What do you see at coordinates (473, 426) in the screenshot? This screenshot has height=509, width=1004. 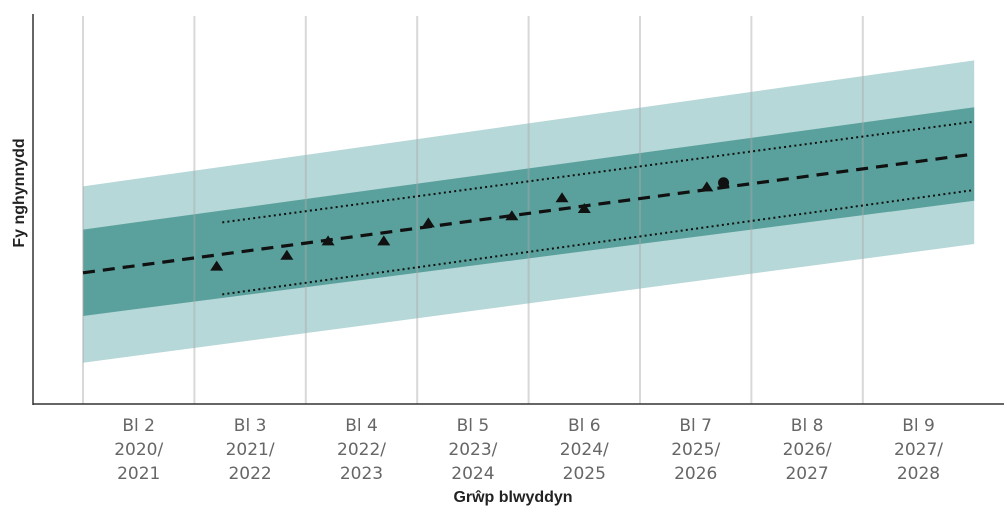 I see `x-tick-label: Bl 5` at bounding box center [473, 426].